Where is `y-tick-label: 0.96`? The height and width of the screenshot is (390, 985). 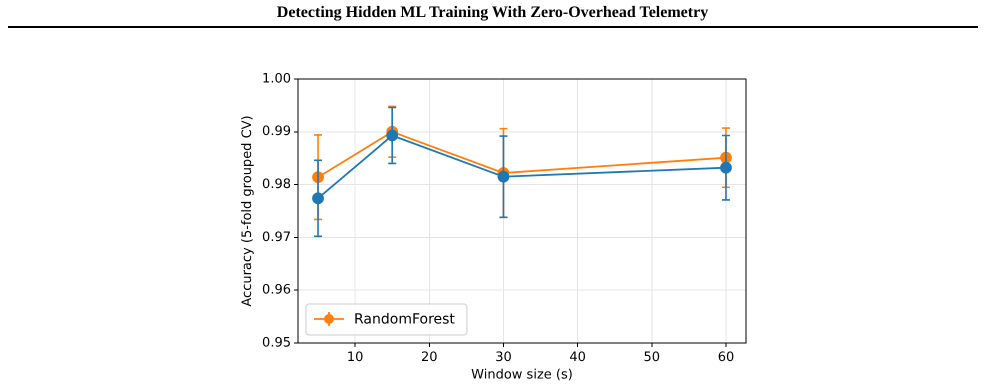
y-tick-label: 0.96 is located at coordinates (276, 290).